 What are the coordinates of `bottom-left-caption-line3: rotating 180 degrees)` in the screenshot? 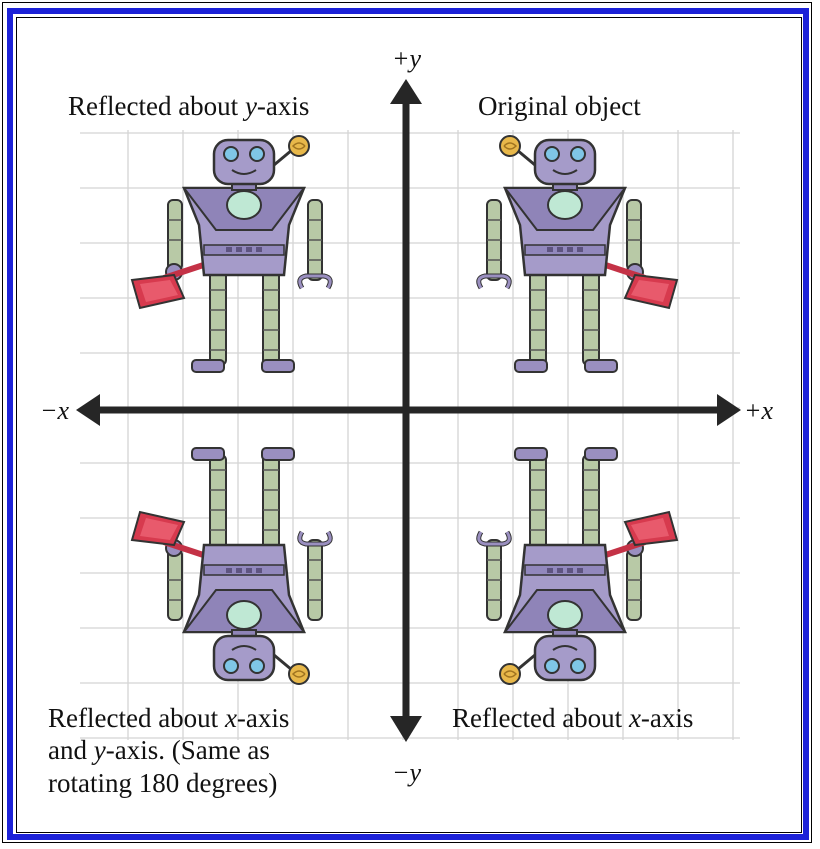 It's located at (163, 782).